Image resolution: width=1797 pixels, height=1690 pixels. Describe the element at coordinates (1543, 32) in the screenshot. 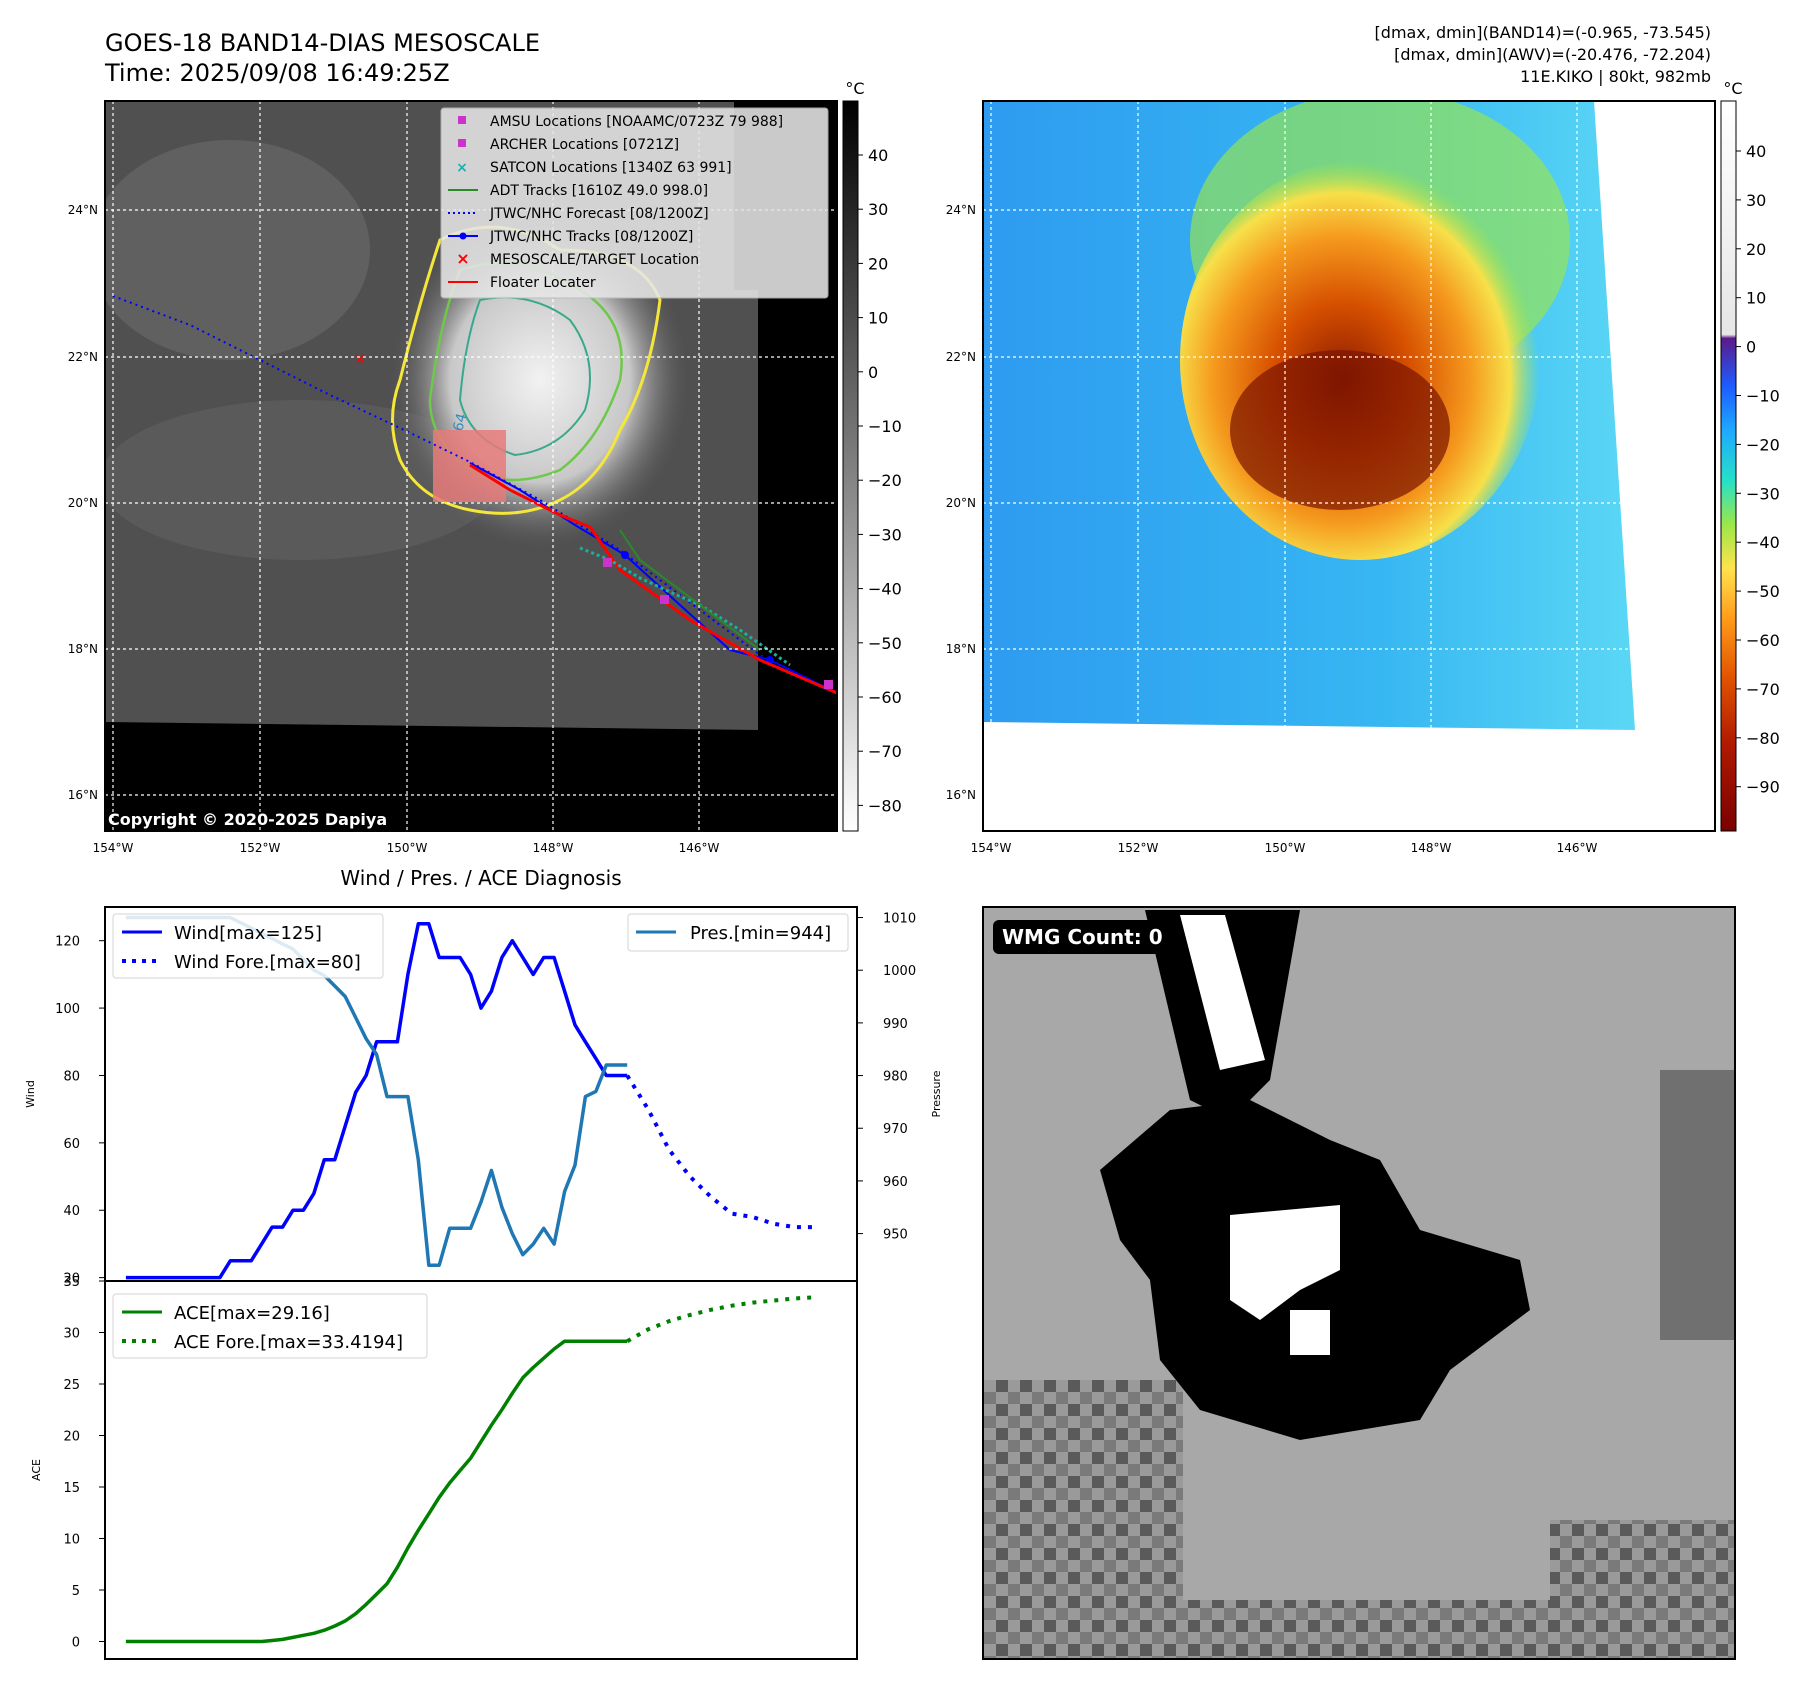

I see `stats-band14: [dmax, dmin](BAND14)=(-0.965, -73.545)` at that location.